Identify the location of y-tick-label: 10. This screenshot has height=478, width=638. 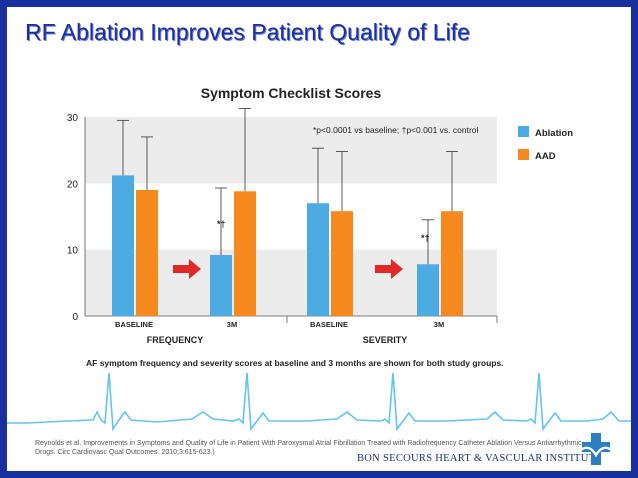
(73, 251).